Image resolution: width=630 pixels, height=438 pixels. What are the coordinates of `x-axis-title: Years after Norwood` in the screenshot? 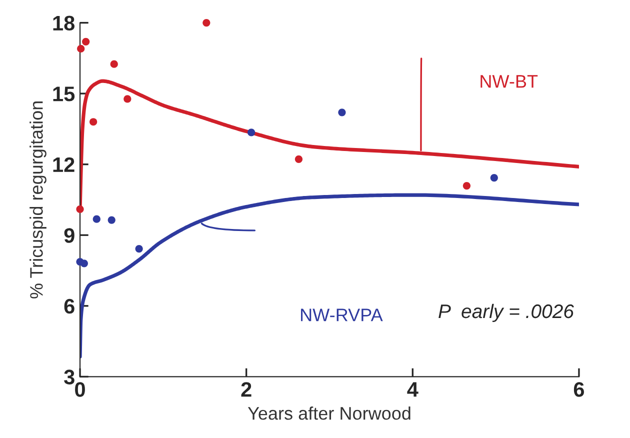 It's located at (329, 413).